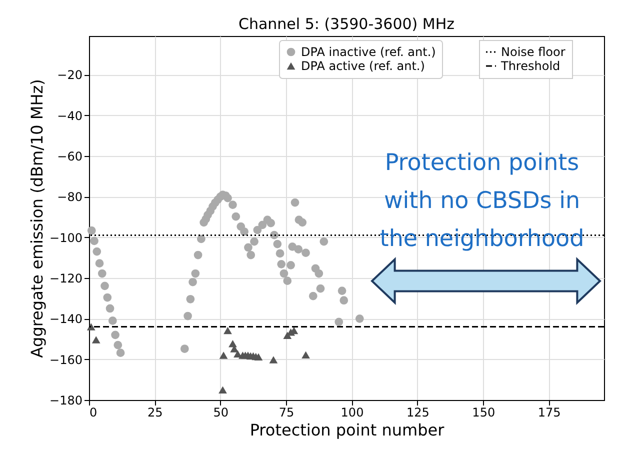 The image size is (621, 464). I want to click on y-tick-label: −180, so click(66, 401).